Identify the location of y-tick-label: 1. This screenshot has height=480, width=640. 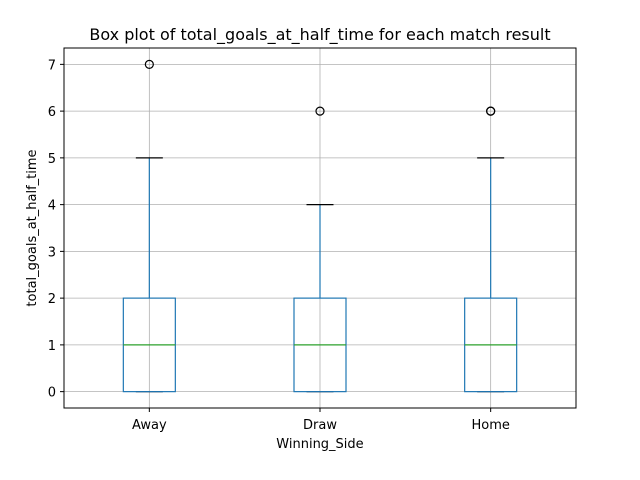
(52, 346).